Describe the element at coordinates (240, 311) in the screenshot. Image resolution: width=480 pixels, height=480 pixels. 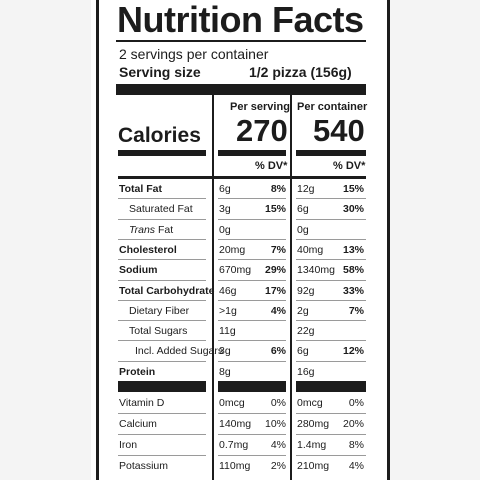
I see `nutrient-row: Dietary Fiber >1g 4% 2g 7%` at that location.